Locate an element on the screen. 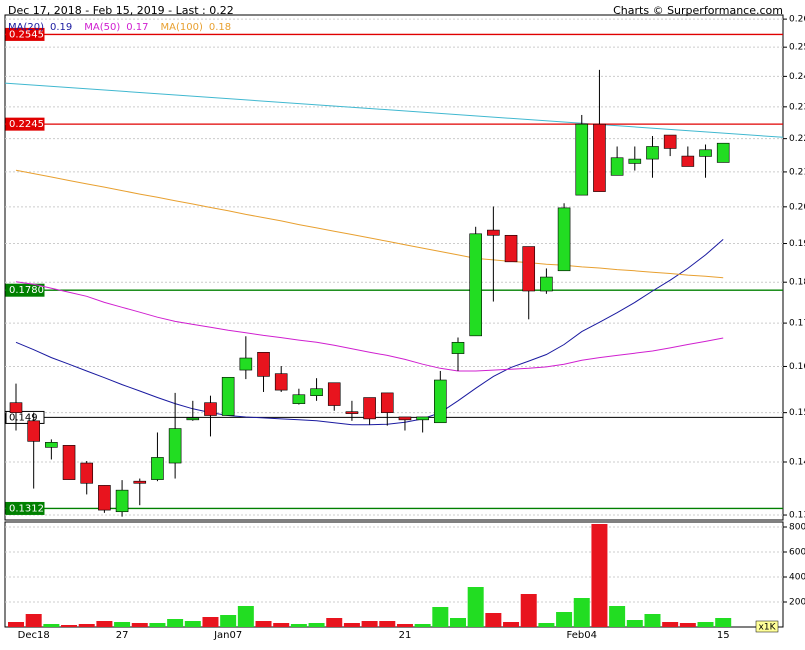 The width and height of the screenshot is (805, 650). x-tick-label: 21 is located at coordinates (405, 635).